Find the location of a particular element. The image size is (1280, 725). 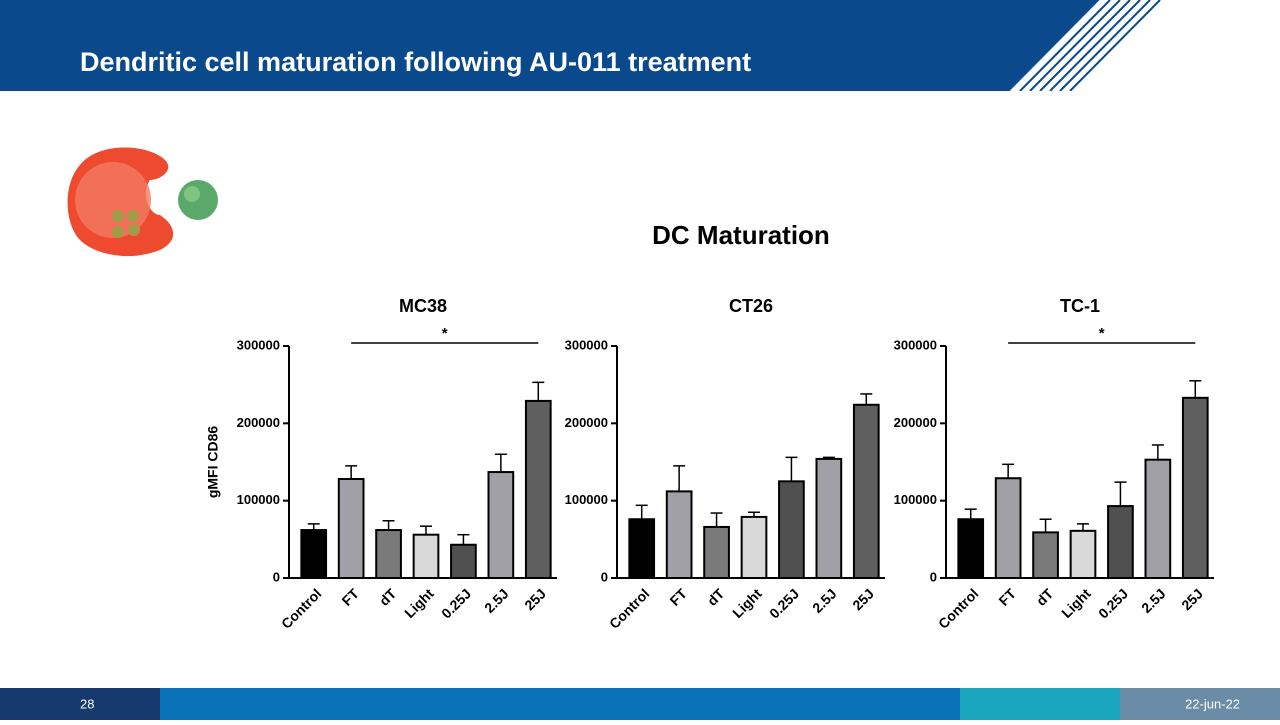

date: 22-jun-22 is located at coordinates (1212, 703).